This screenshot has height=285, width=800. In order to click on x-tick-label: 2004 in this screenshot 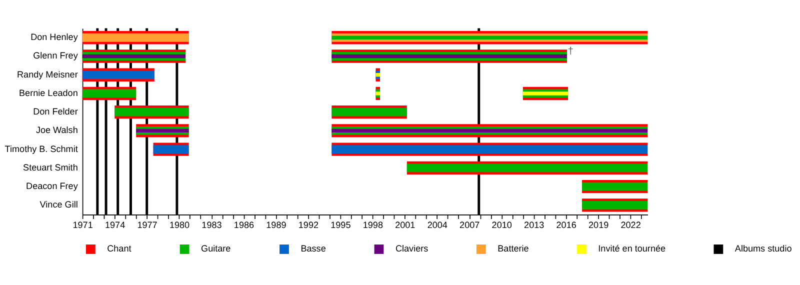, I will do `click(437, 225)`.